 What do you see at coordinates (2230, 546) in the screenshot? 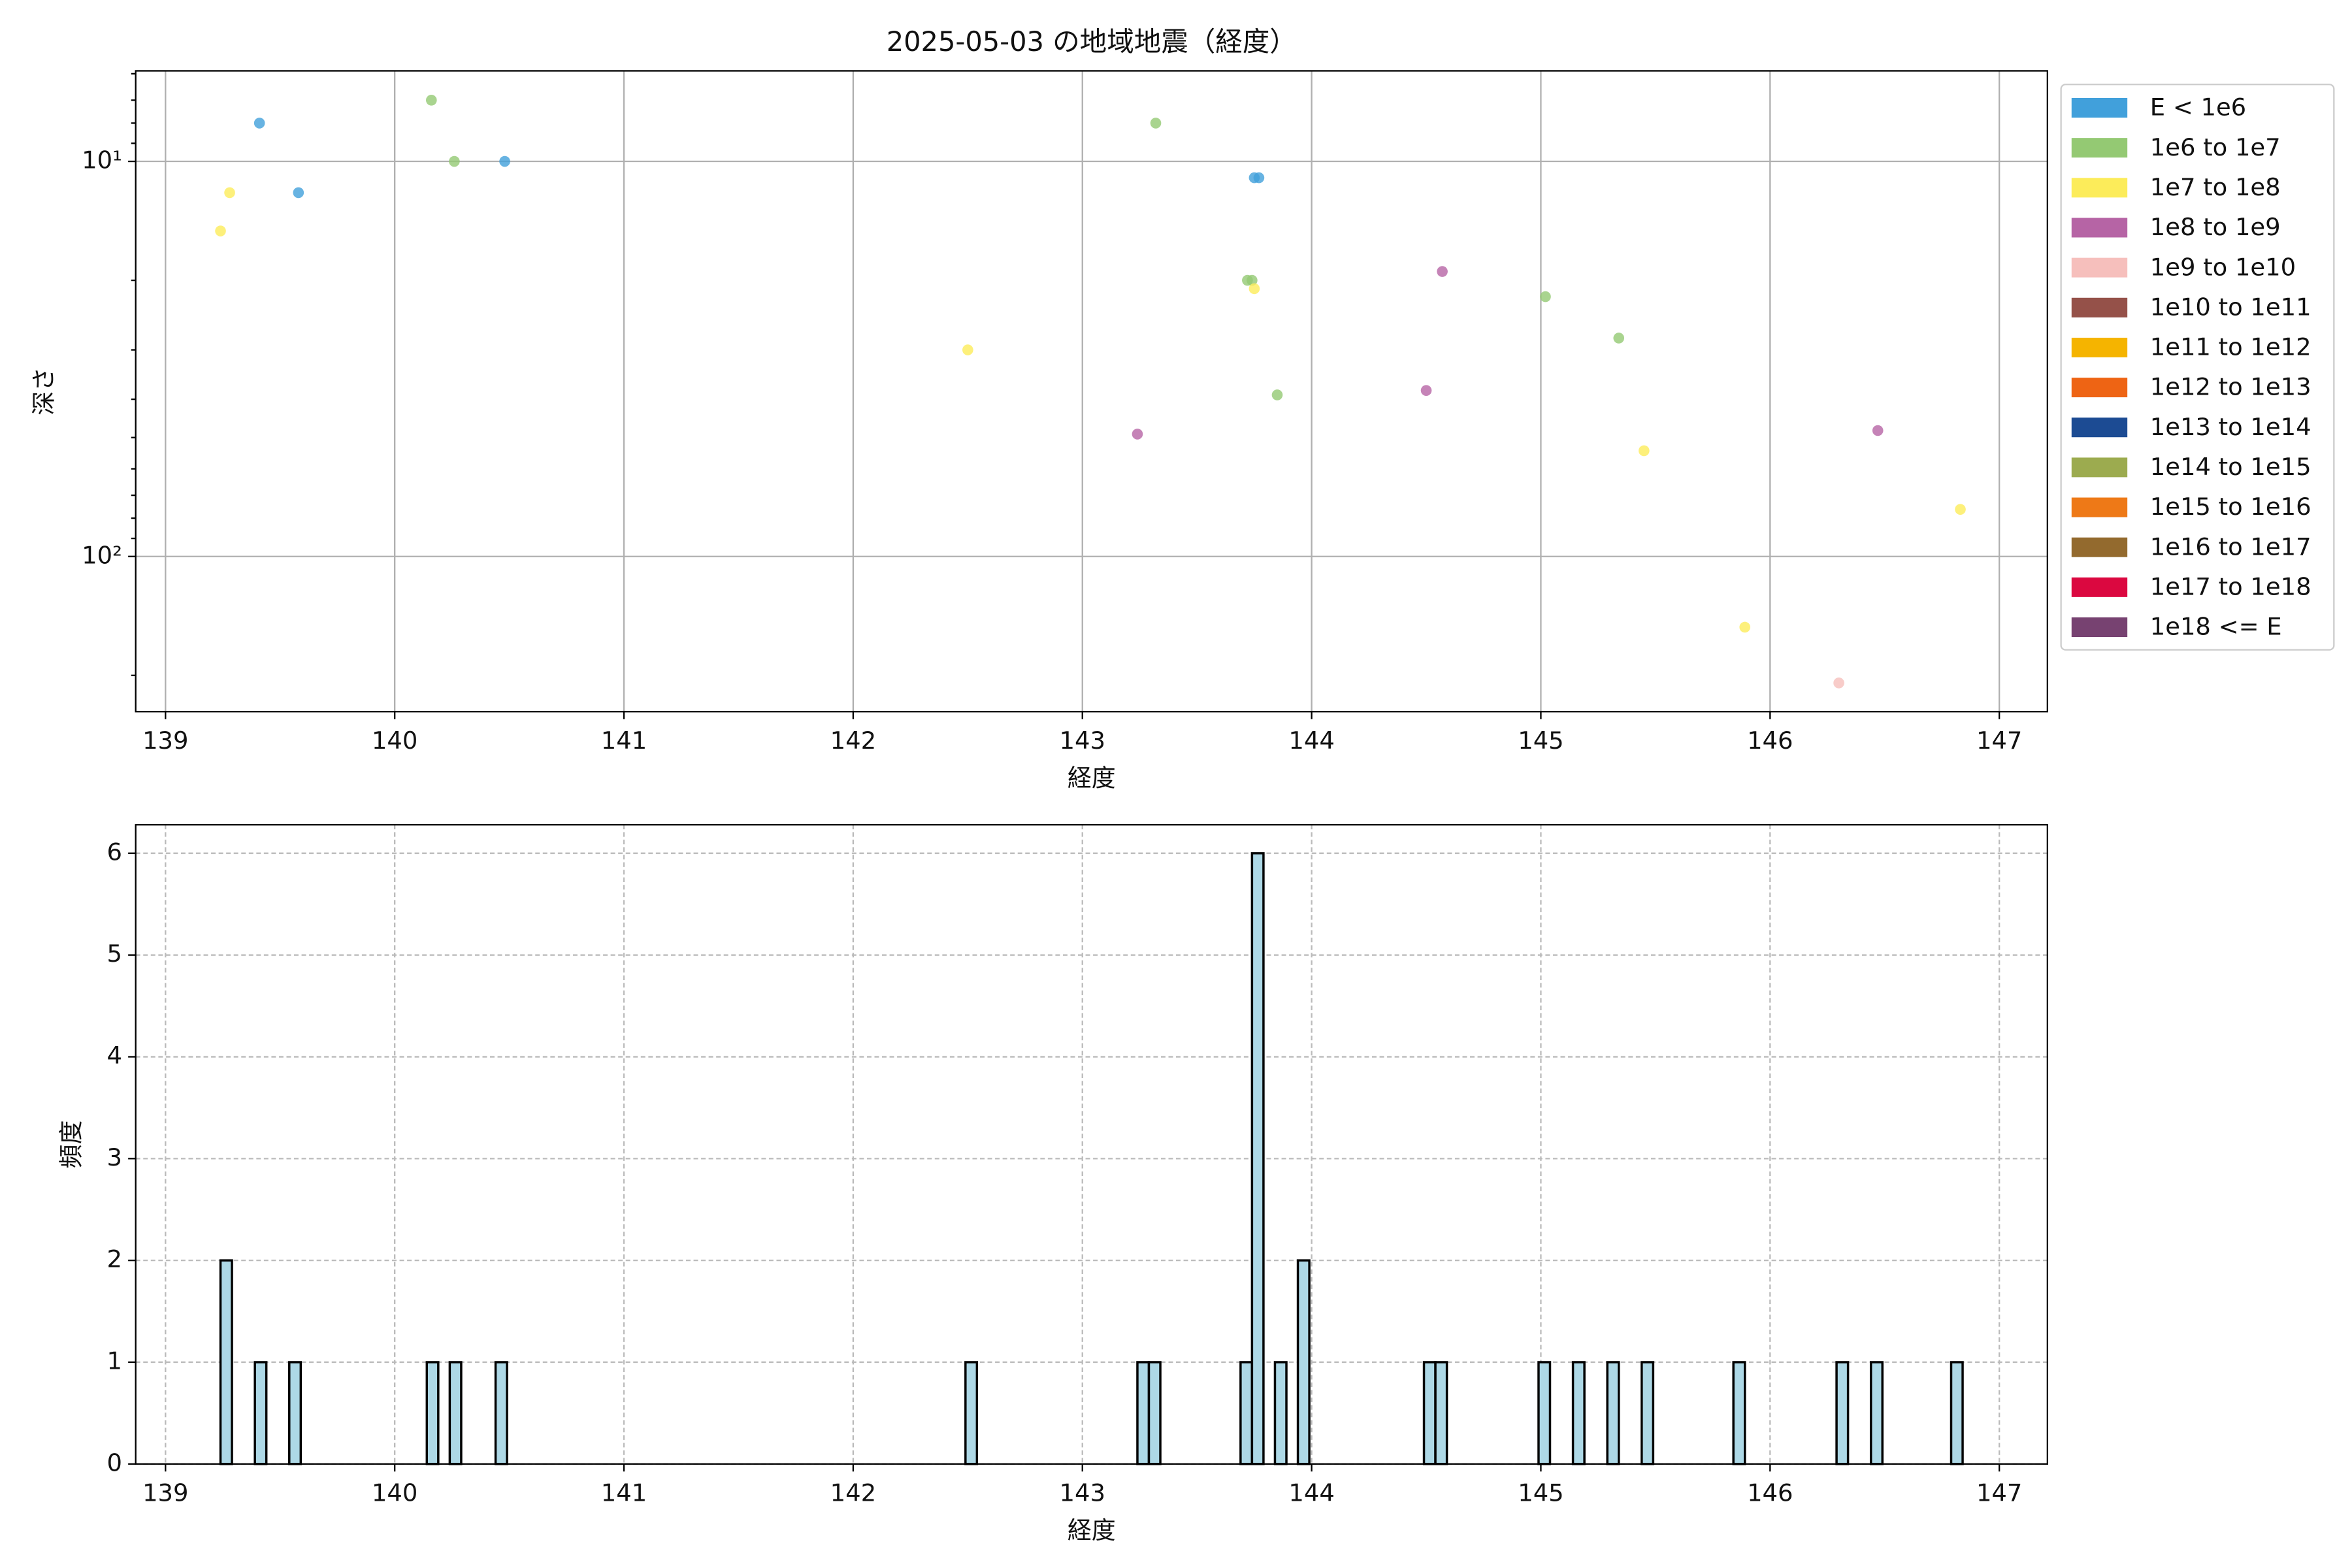
I see `legend-label: 1e16 to 1e17` at bounding box center [2230, 546].